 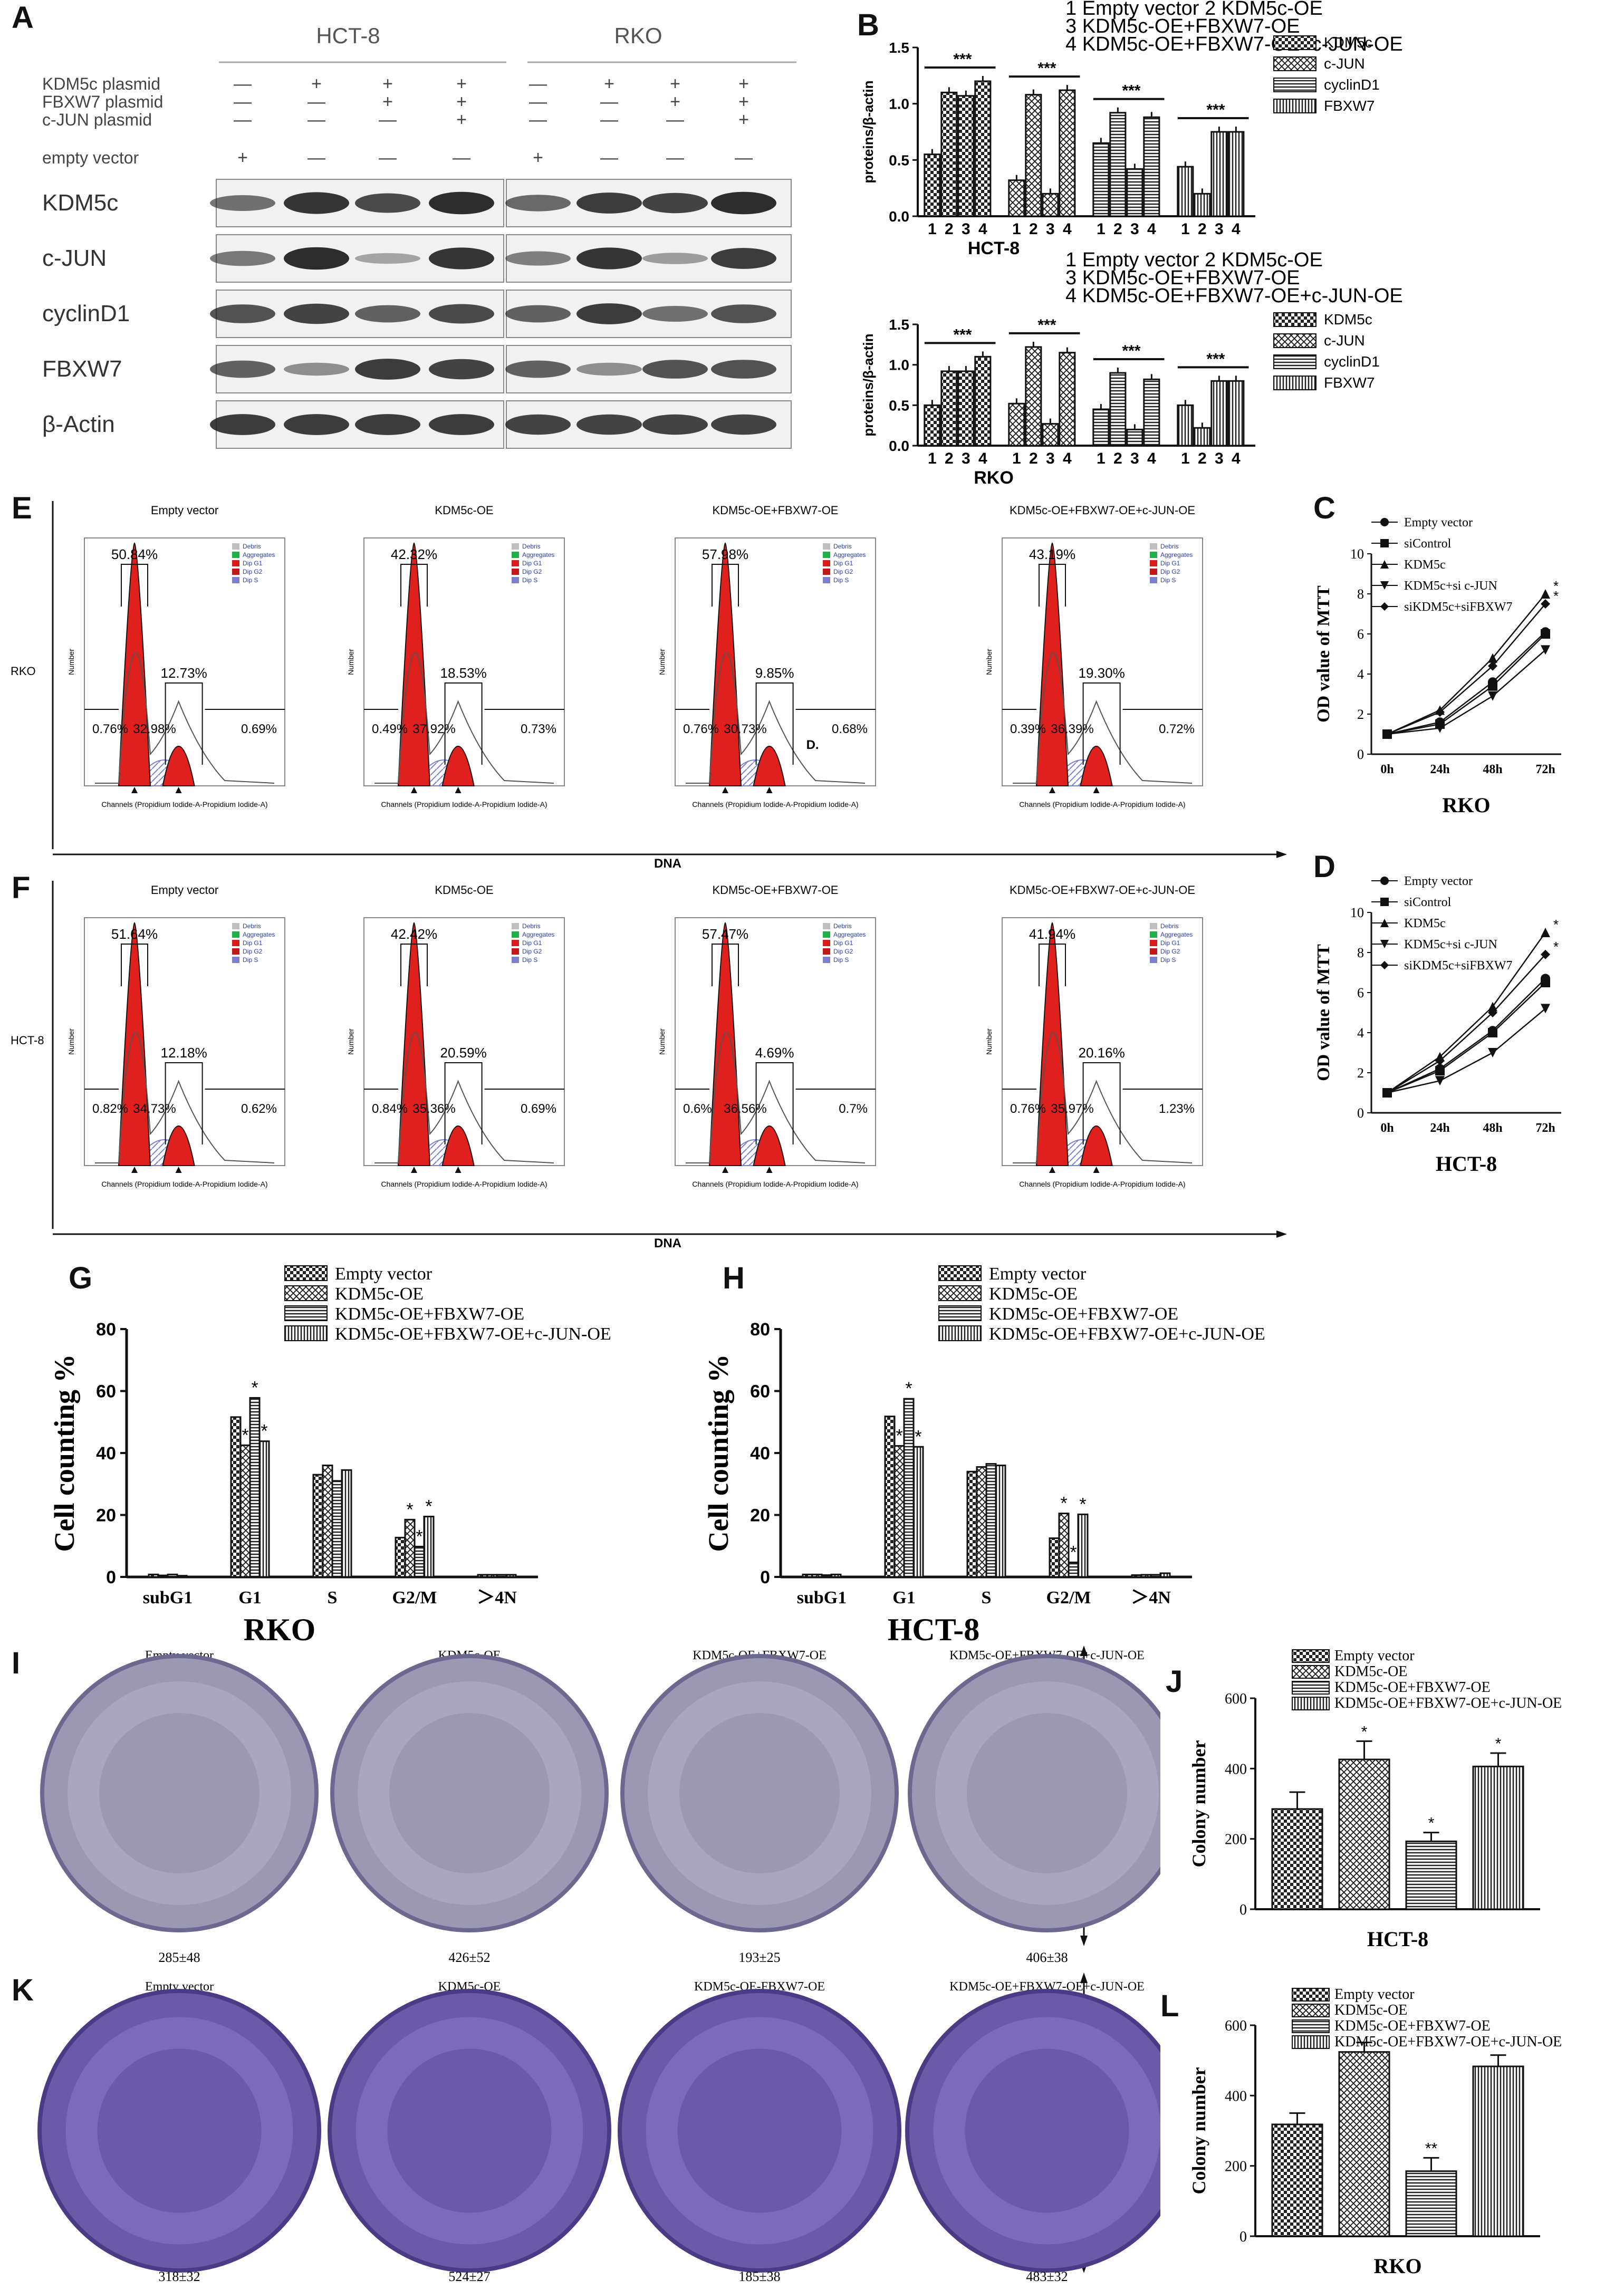 I want to click on arrow-up, so click(x=1084, y=1651).